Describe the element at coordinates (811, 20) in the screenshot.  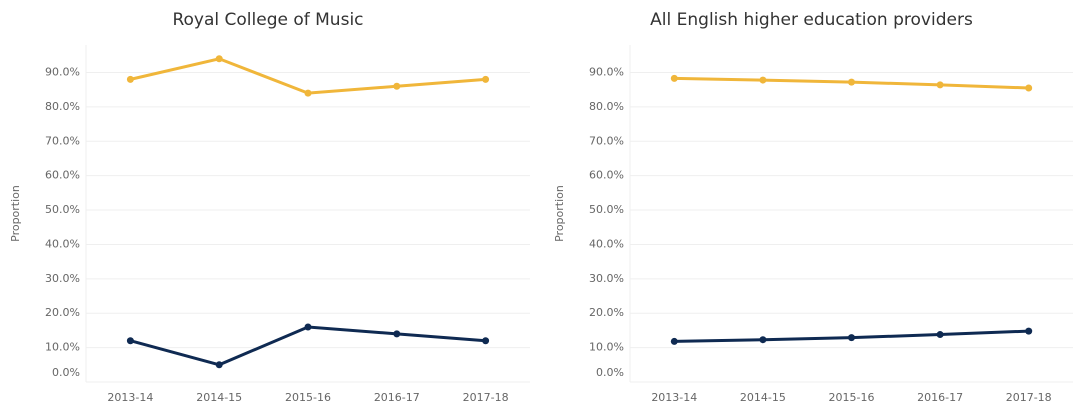
I see `chart-title: All English higher education providers` at that location.